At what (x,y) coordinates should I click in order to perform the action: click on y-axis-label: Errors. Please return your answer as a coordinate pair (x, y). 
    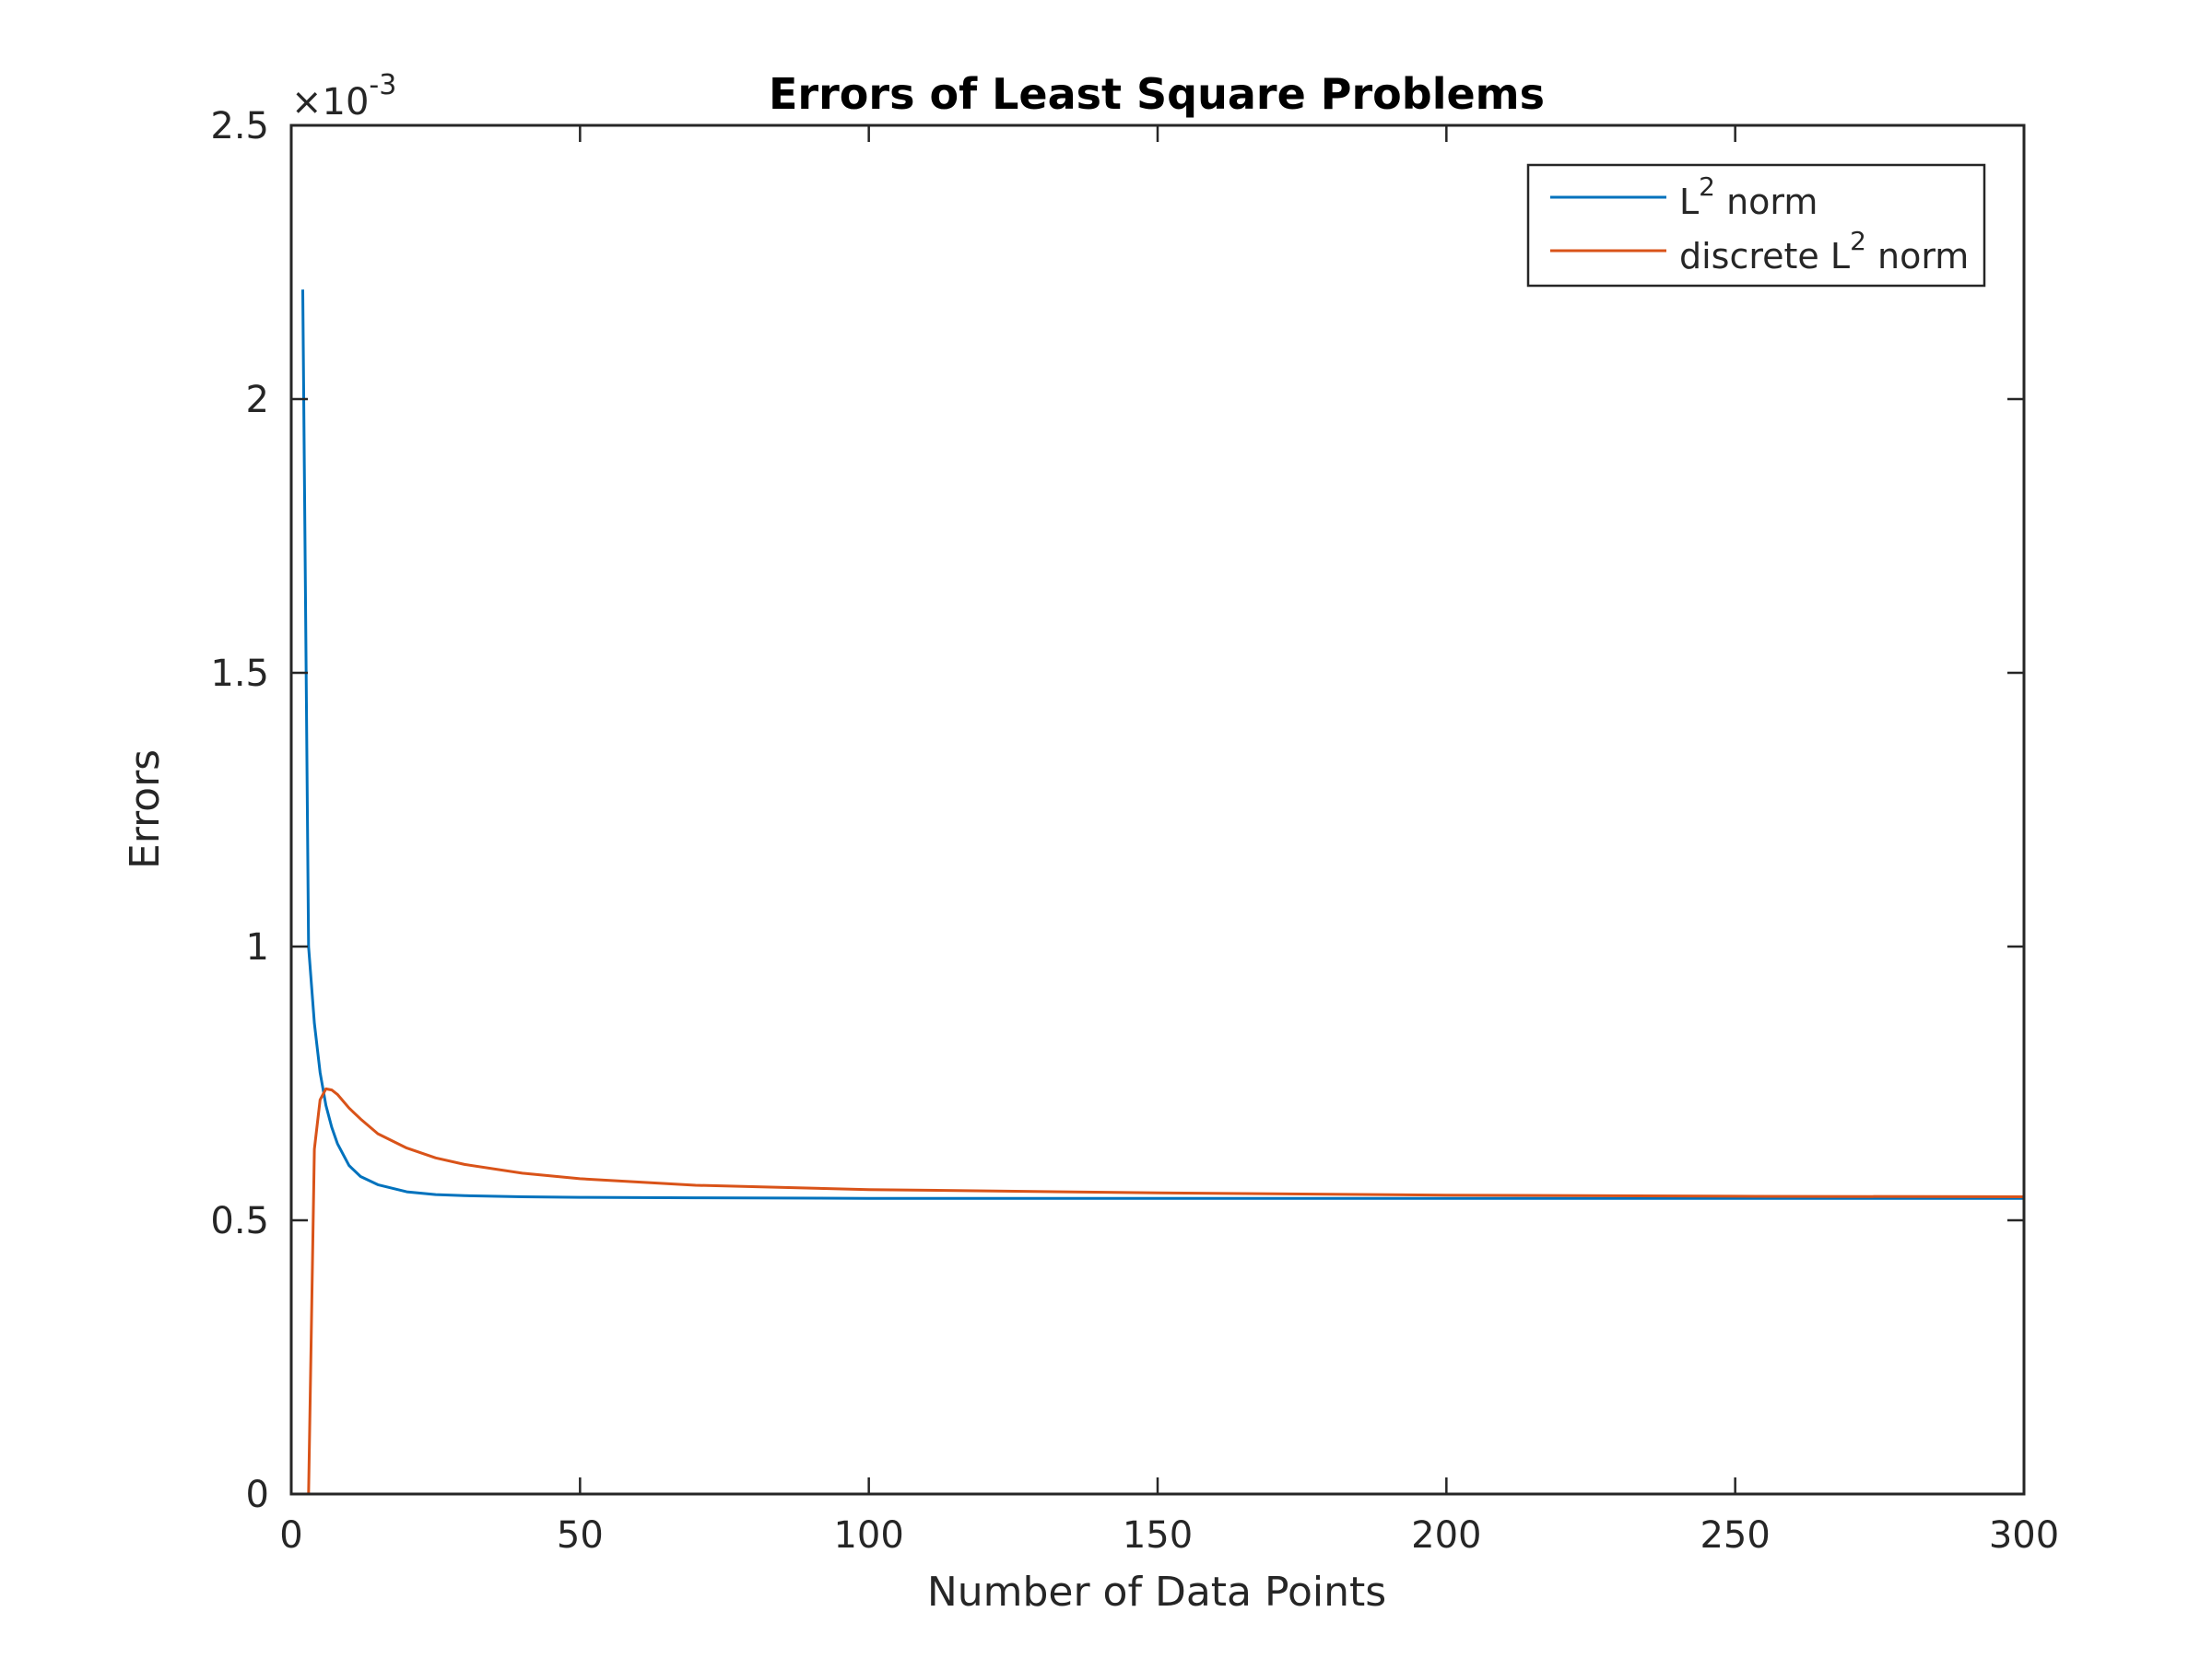
    Looking at the image, I should click on (145, 809).